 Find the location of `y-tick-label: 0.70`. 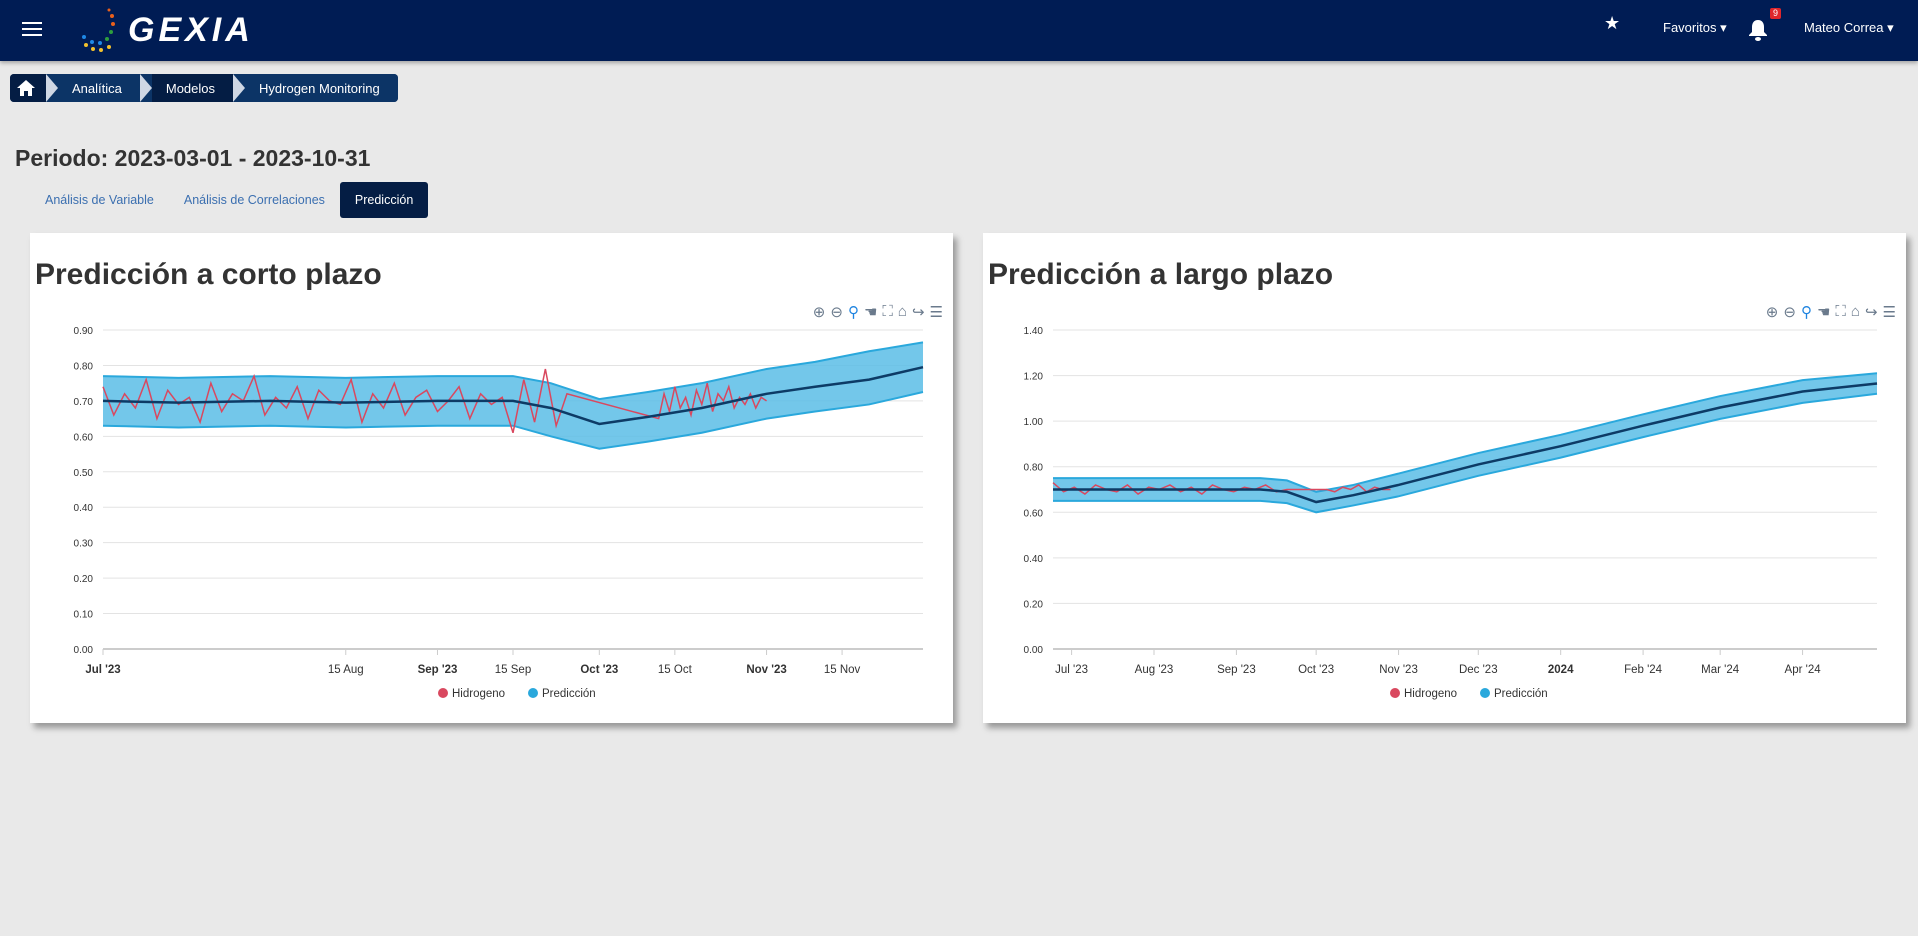

y-tick-label: 0.70 is located at coordinates (84, 402).